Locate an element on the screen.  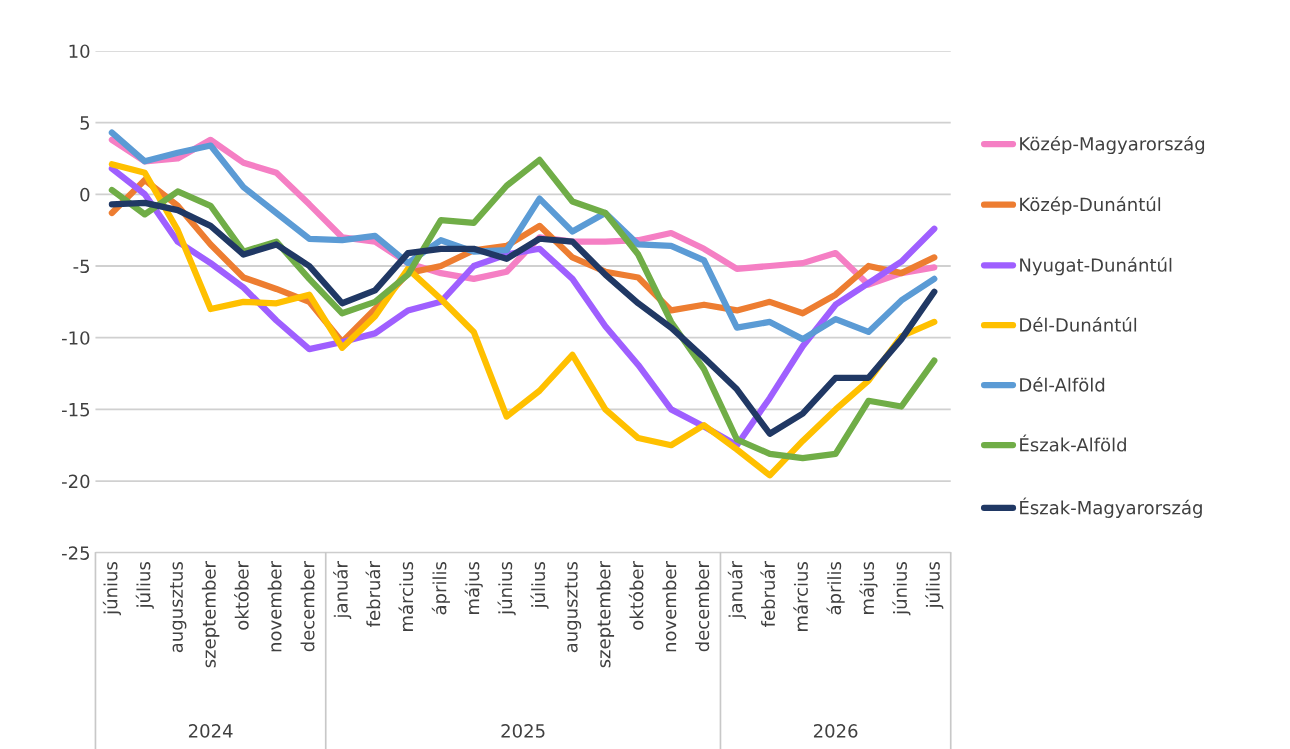
y-tick-label: -15 is located at coordinates (75, 410).